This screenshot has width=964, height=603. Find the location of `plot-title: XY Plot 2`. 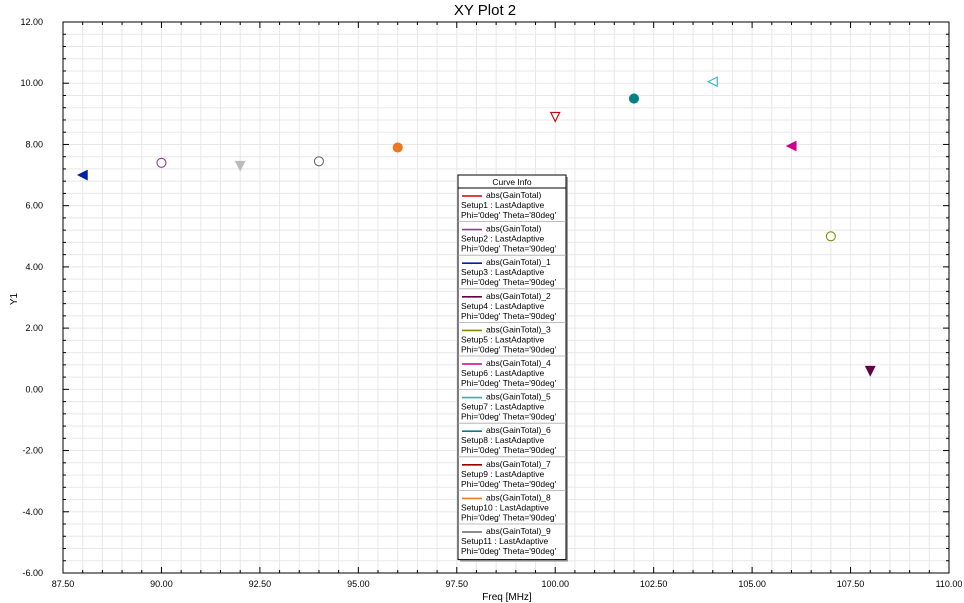

plot-title: XY Plot 2 is located at coordinates (485, 10).